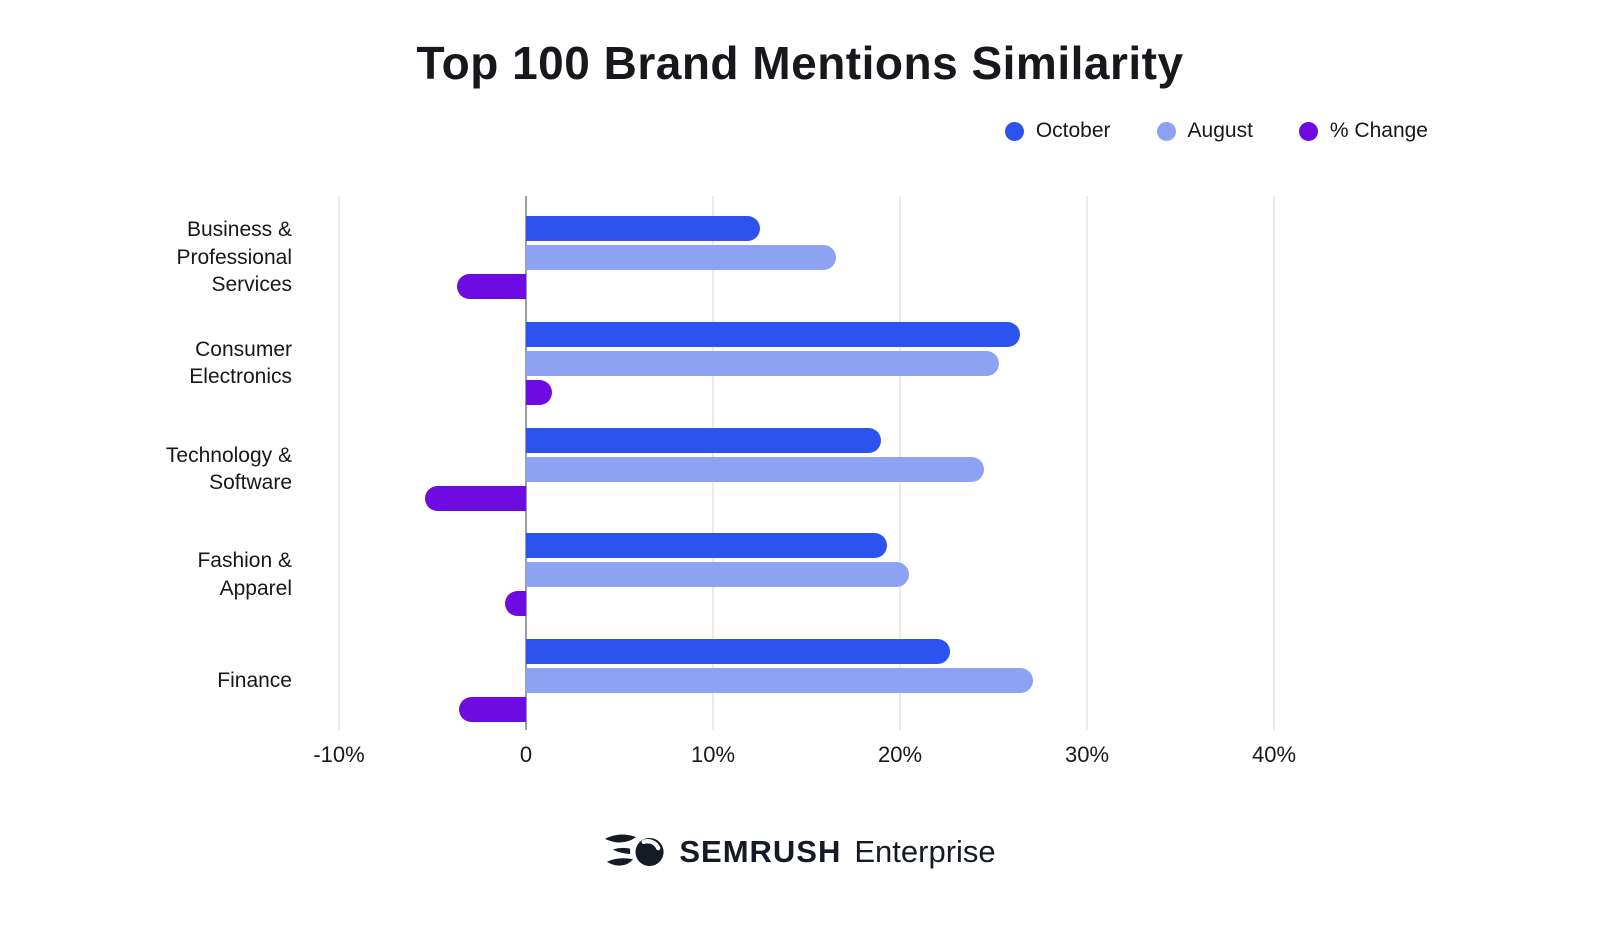 The height and width of the screenshot is (930, 1600). I want to click on semrush-comet-icon, so click(634, 850).